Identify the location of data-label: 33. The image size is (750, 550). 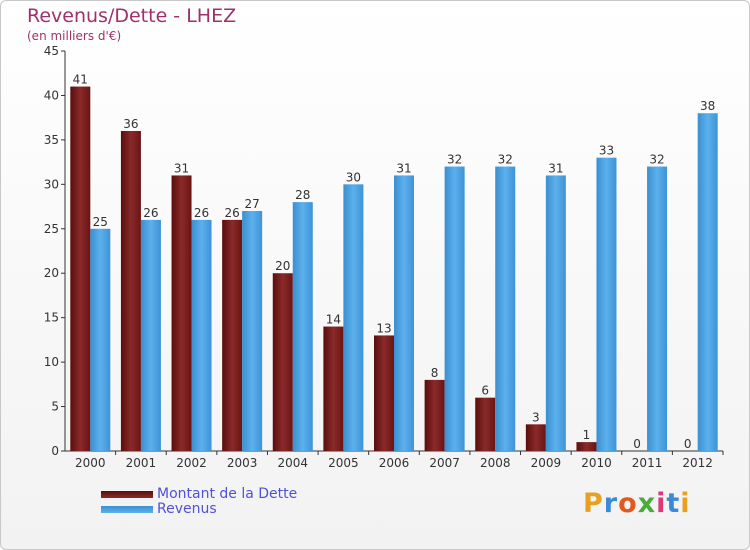
(606, 151).